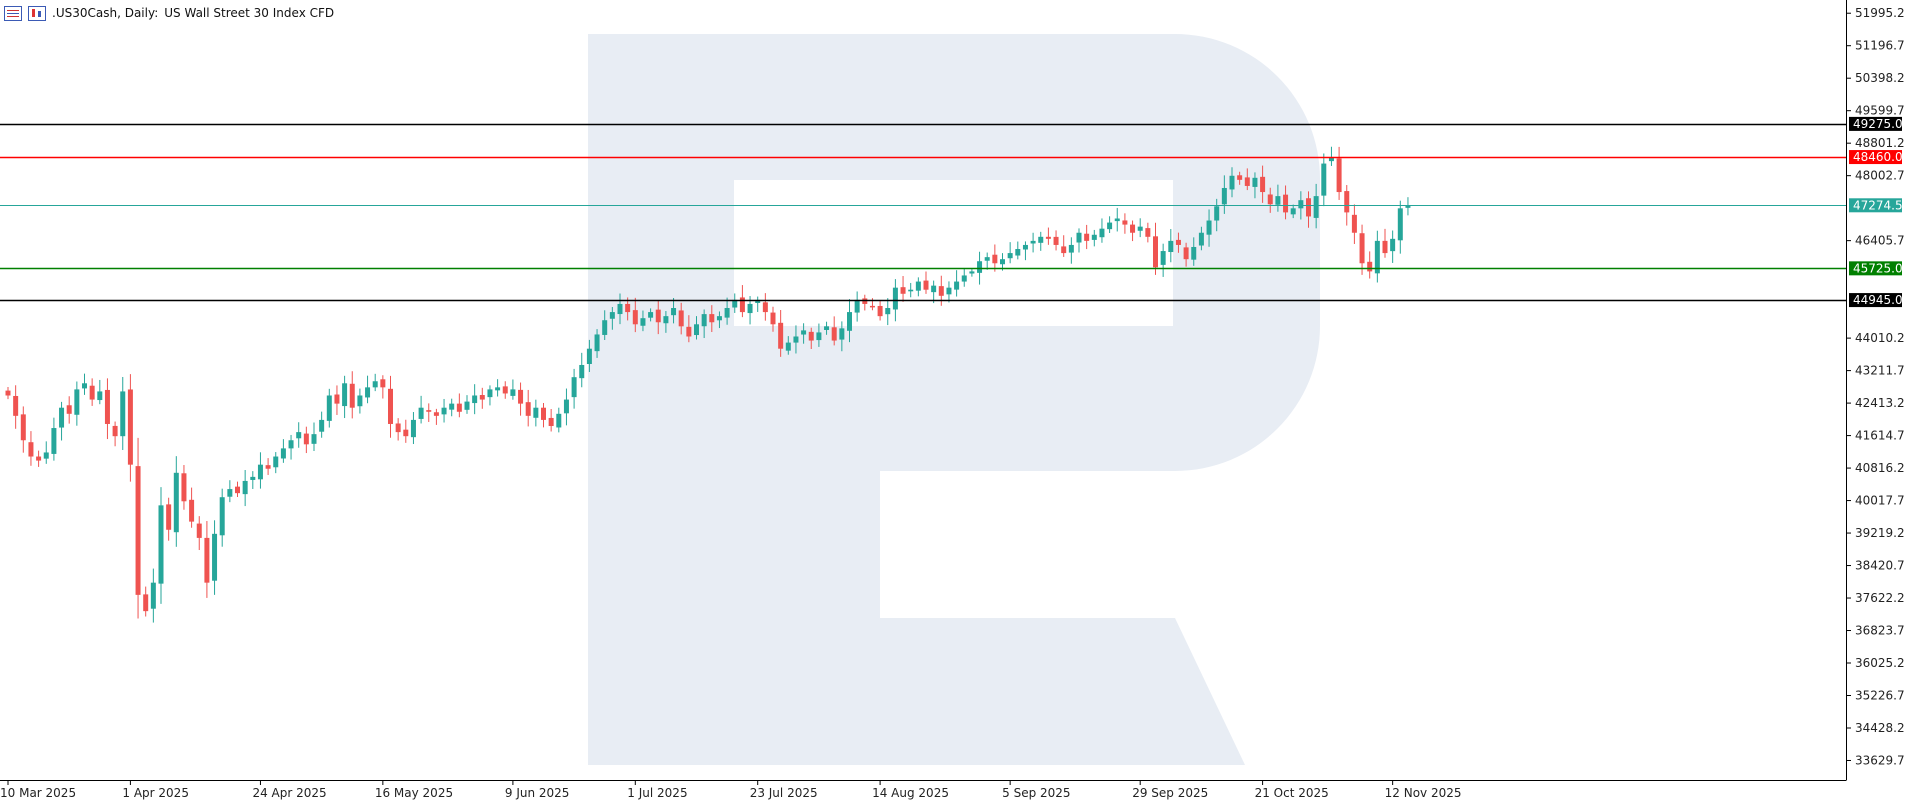 This screenshot has width=1906, height=800. I want to click on menu-list-icon, so click(13, 13).